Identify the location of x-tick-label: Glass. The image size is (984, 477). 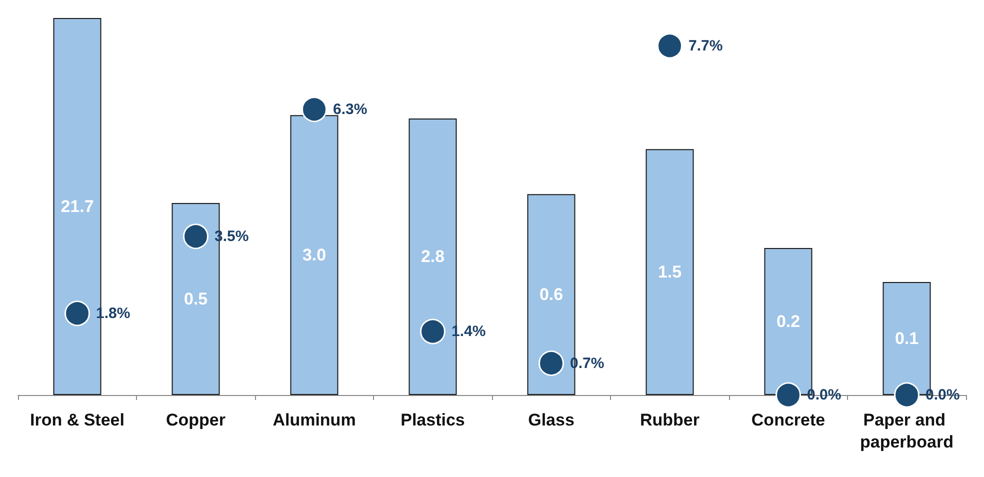
(551, 420).